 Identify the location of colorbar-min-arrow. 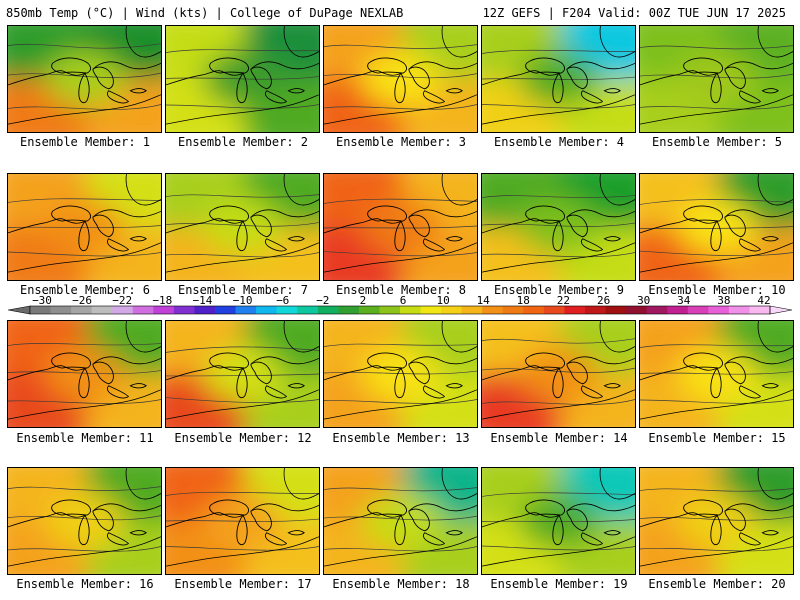
(19, 310).